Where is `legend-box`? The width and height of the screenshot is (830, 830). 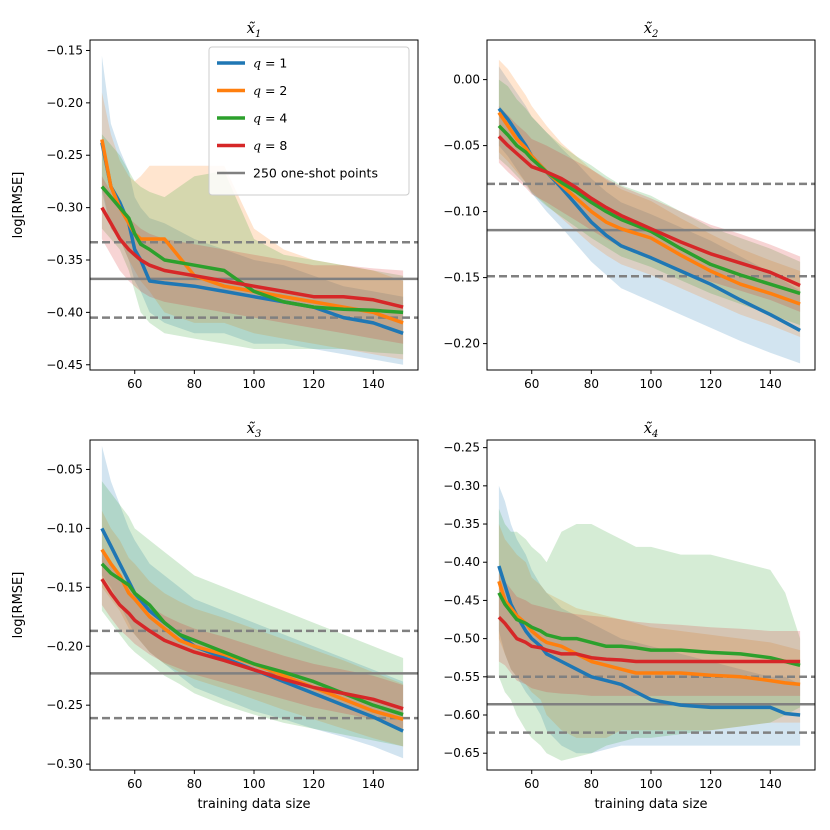 legend-box is located at coordinates (309, 121).